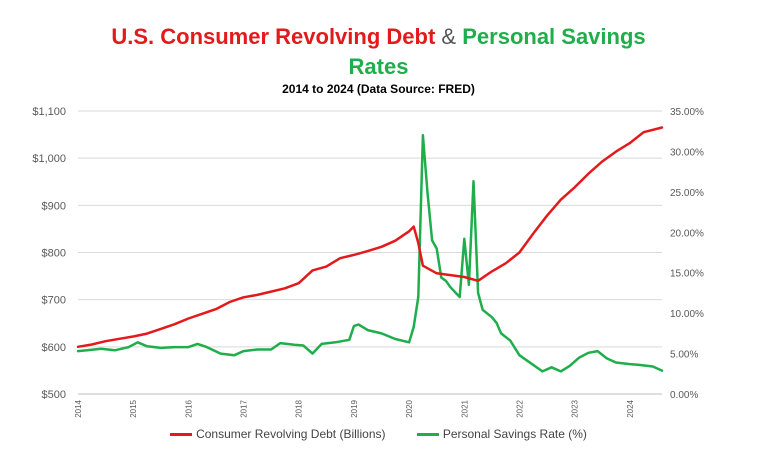 The height and width of the screenshot is (460, 757). What do you see at coordinates (554, 36) in the screenshot?
I see `title-savings: Personal Savings` at bounding box center [554, 36].